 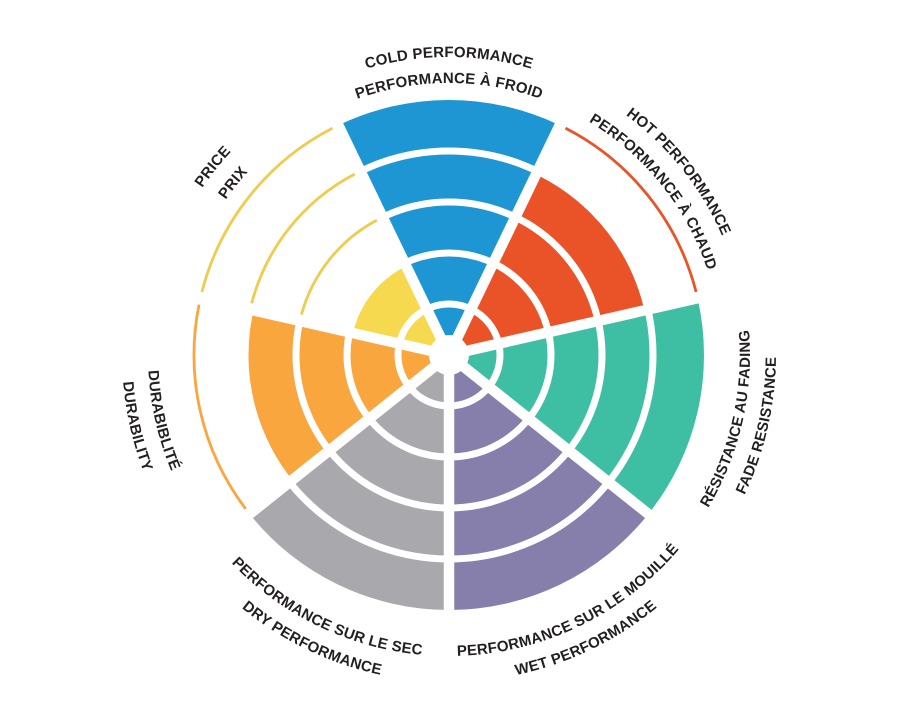 I want to click on wedge-fade-resistance, so click(x=577, y=406).